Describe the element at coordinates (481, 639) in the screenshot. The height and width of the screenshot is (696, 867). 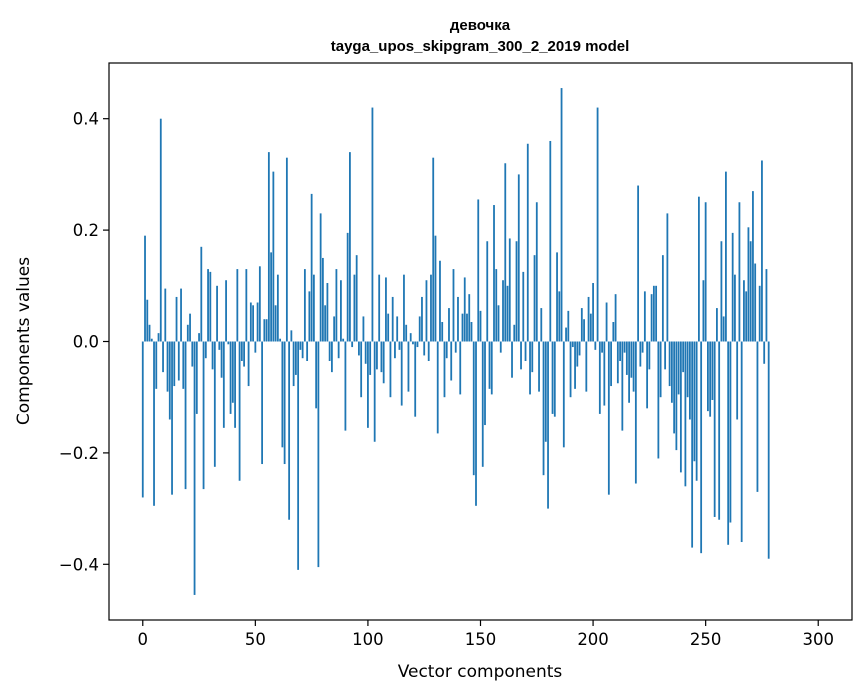
I see `x-tick-label: 150` at that location.